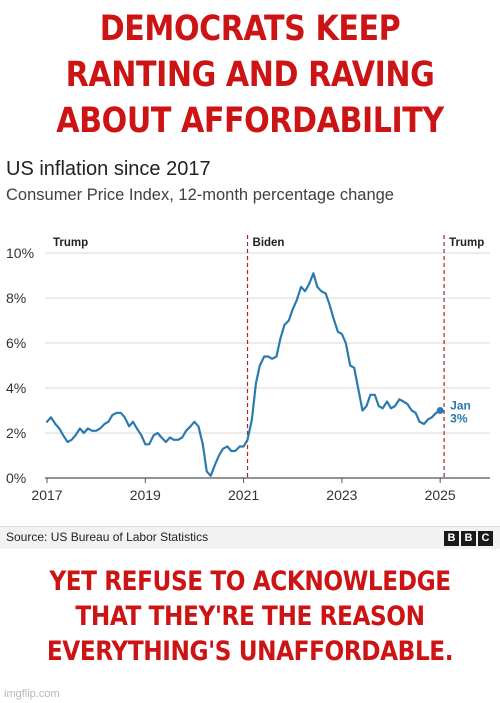 This screenshot has width=500, height=703. I want to click on period-label: Biden, so click(269, 243).